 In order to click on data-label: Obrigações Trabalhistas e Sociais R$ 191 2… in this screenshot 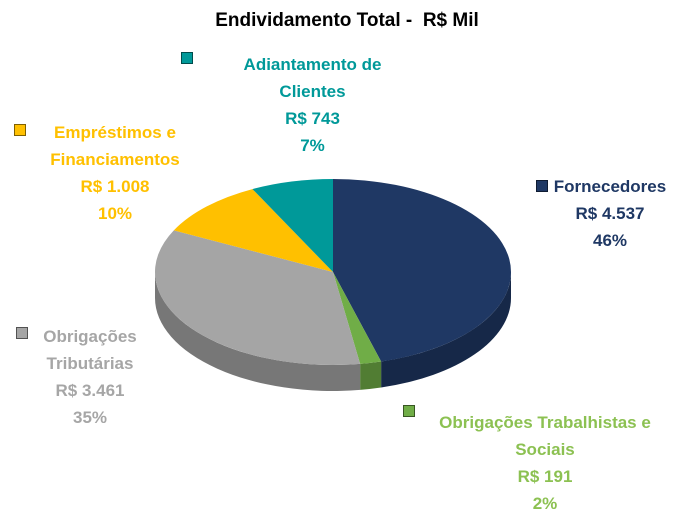, I will do `click(545, 463)`.